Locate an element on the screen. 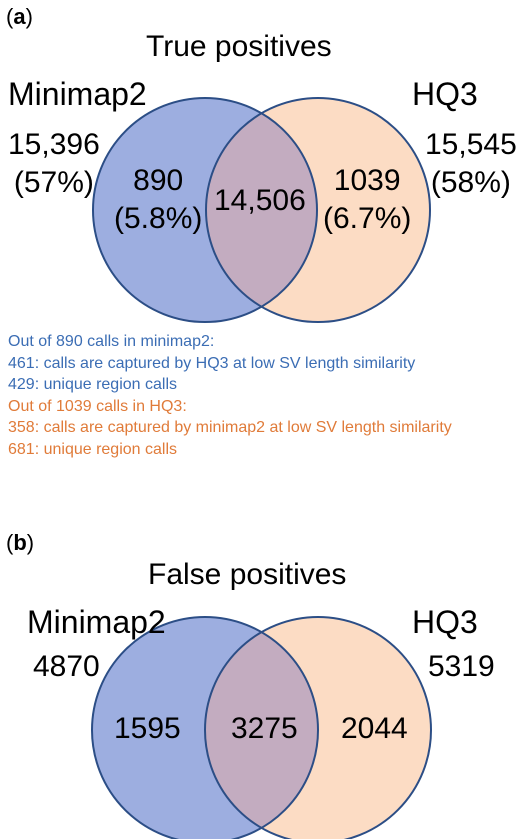 Image resolution: width=520 pixels, height=839 pixels. panel-a-title: True positives is located at coordinates (239, 46).